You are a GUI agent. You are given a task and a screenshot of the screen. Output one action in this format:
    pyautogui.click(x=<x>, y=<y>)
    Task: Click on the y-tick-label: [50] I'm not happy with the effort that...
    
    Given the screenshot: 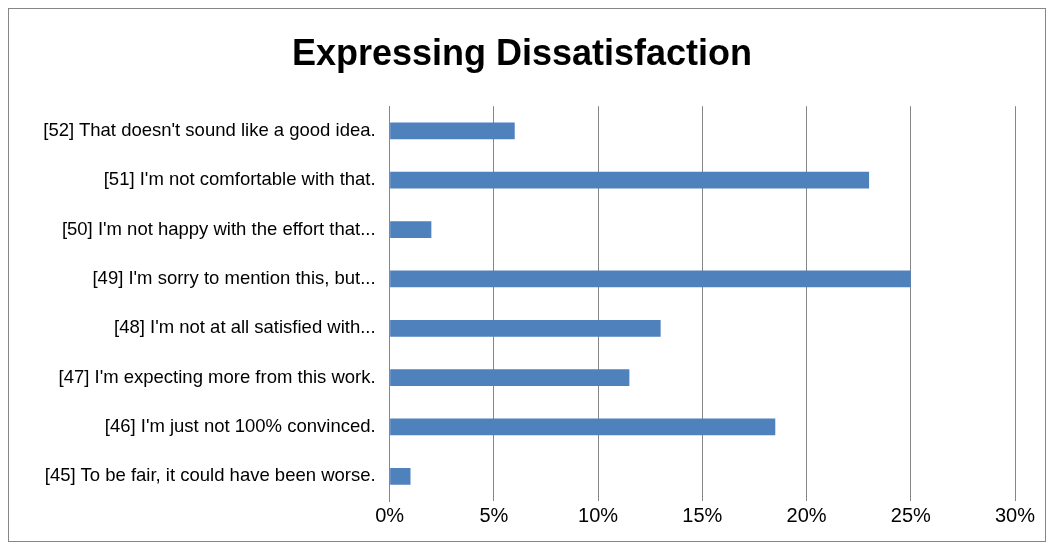 What is the action you would take?
    pyautogui.click(x=218, y=228)
    